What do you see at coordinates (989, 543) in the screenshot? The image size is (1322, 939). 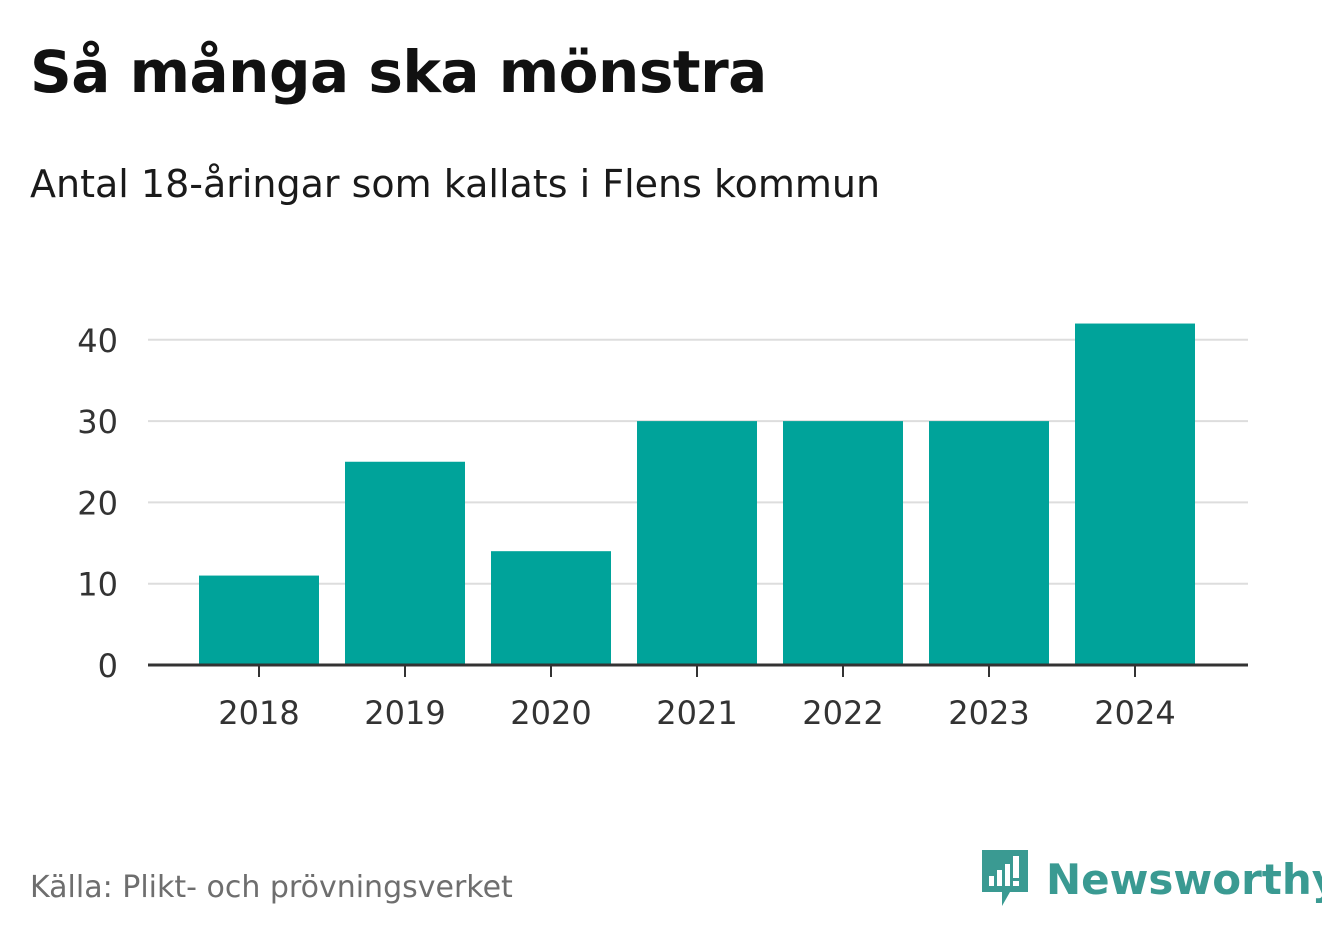 I see `bar-2023` at bounding box center [989, 543].